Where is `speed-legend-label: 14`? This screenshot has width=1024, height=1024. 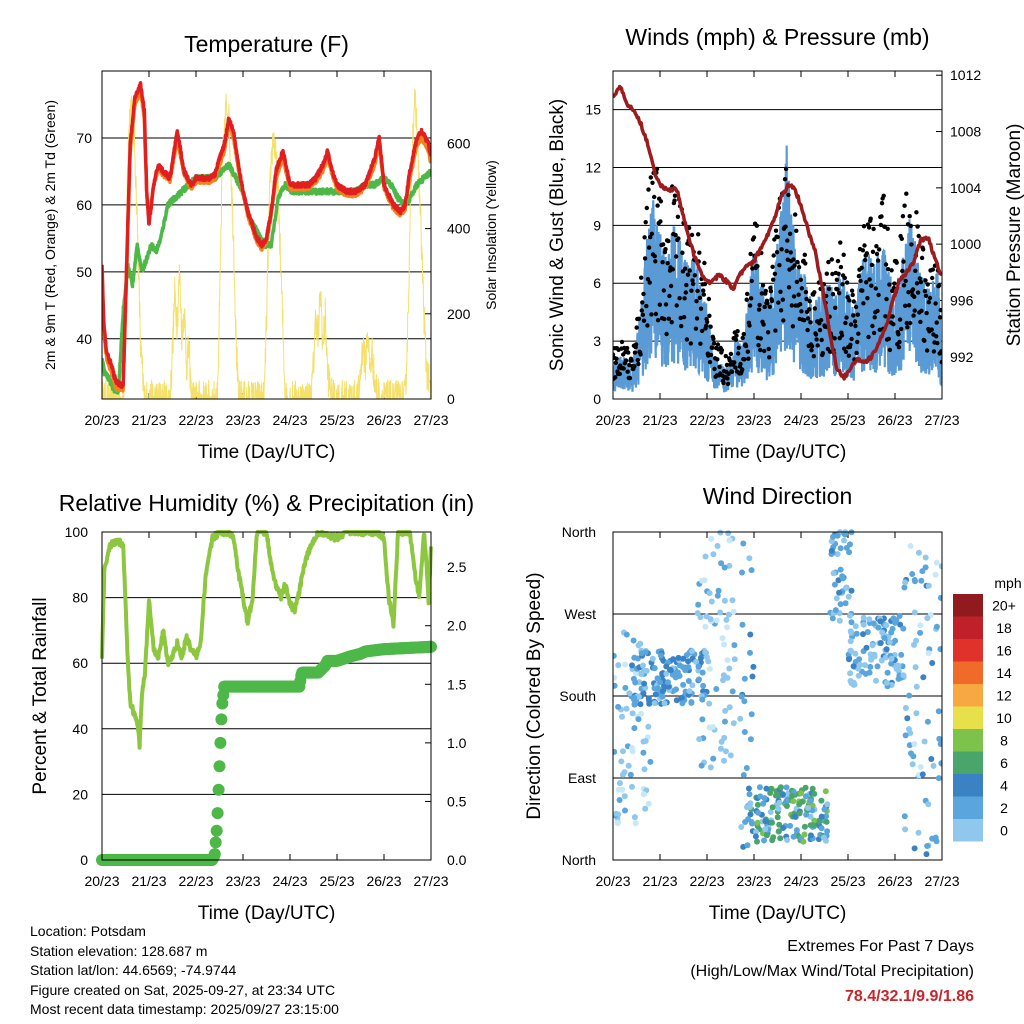 speed-legend-label: 14 is located at coordinates (1004, 673).